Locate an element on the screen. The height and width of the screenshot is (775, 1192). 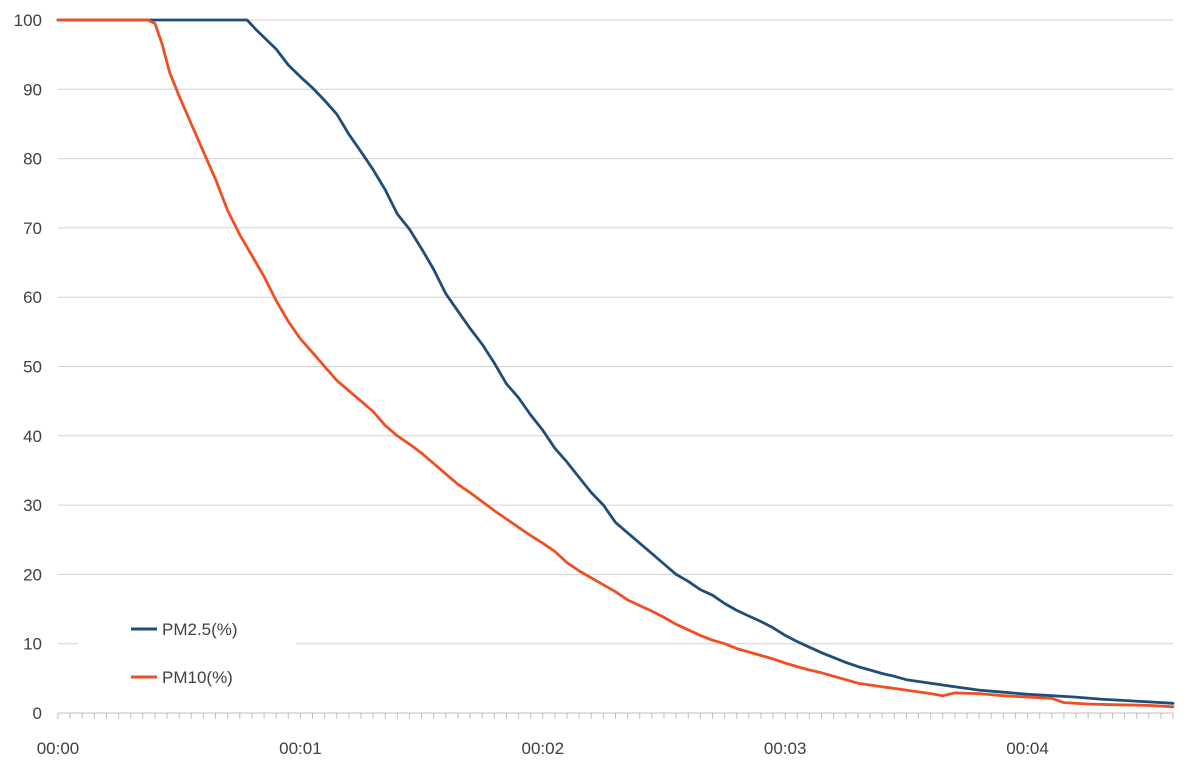
y-tick-label: 100 is located at coordinates (28, 20).